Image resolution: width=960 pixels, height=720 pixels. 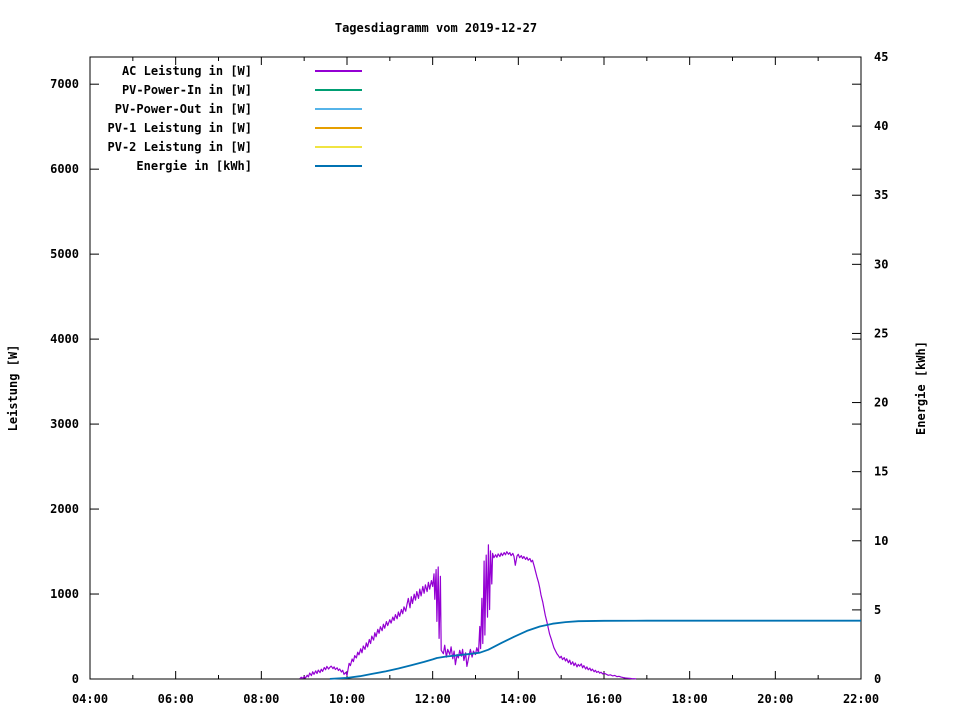 I want to click on y2-tick-label: 35, so click(x=881, y=195).